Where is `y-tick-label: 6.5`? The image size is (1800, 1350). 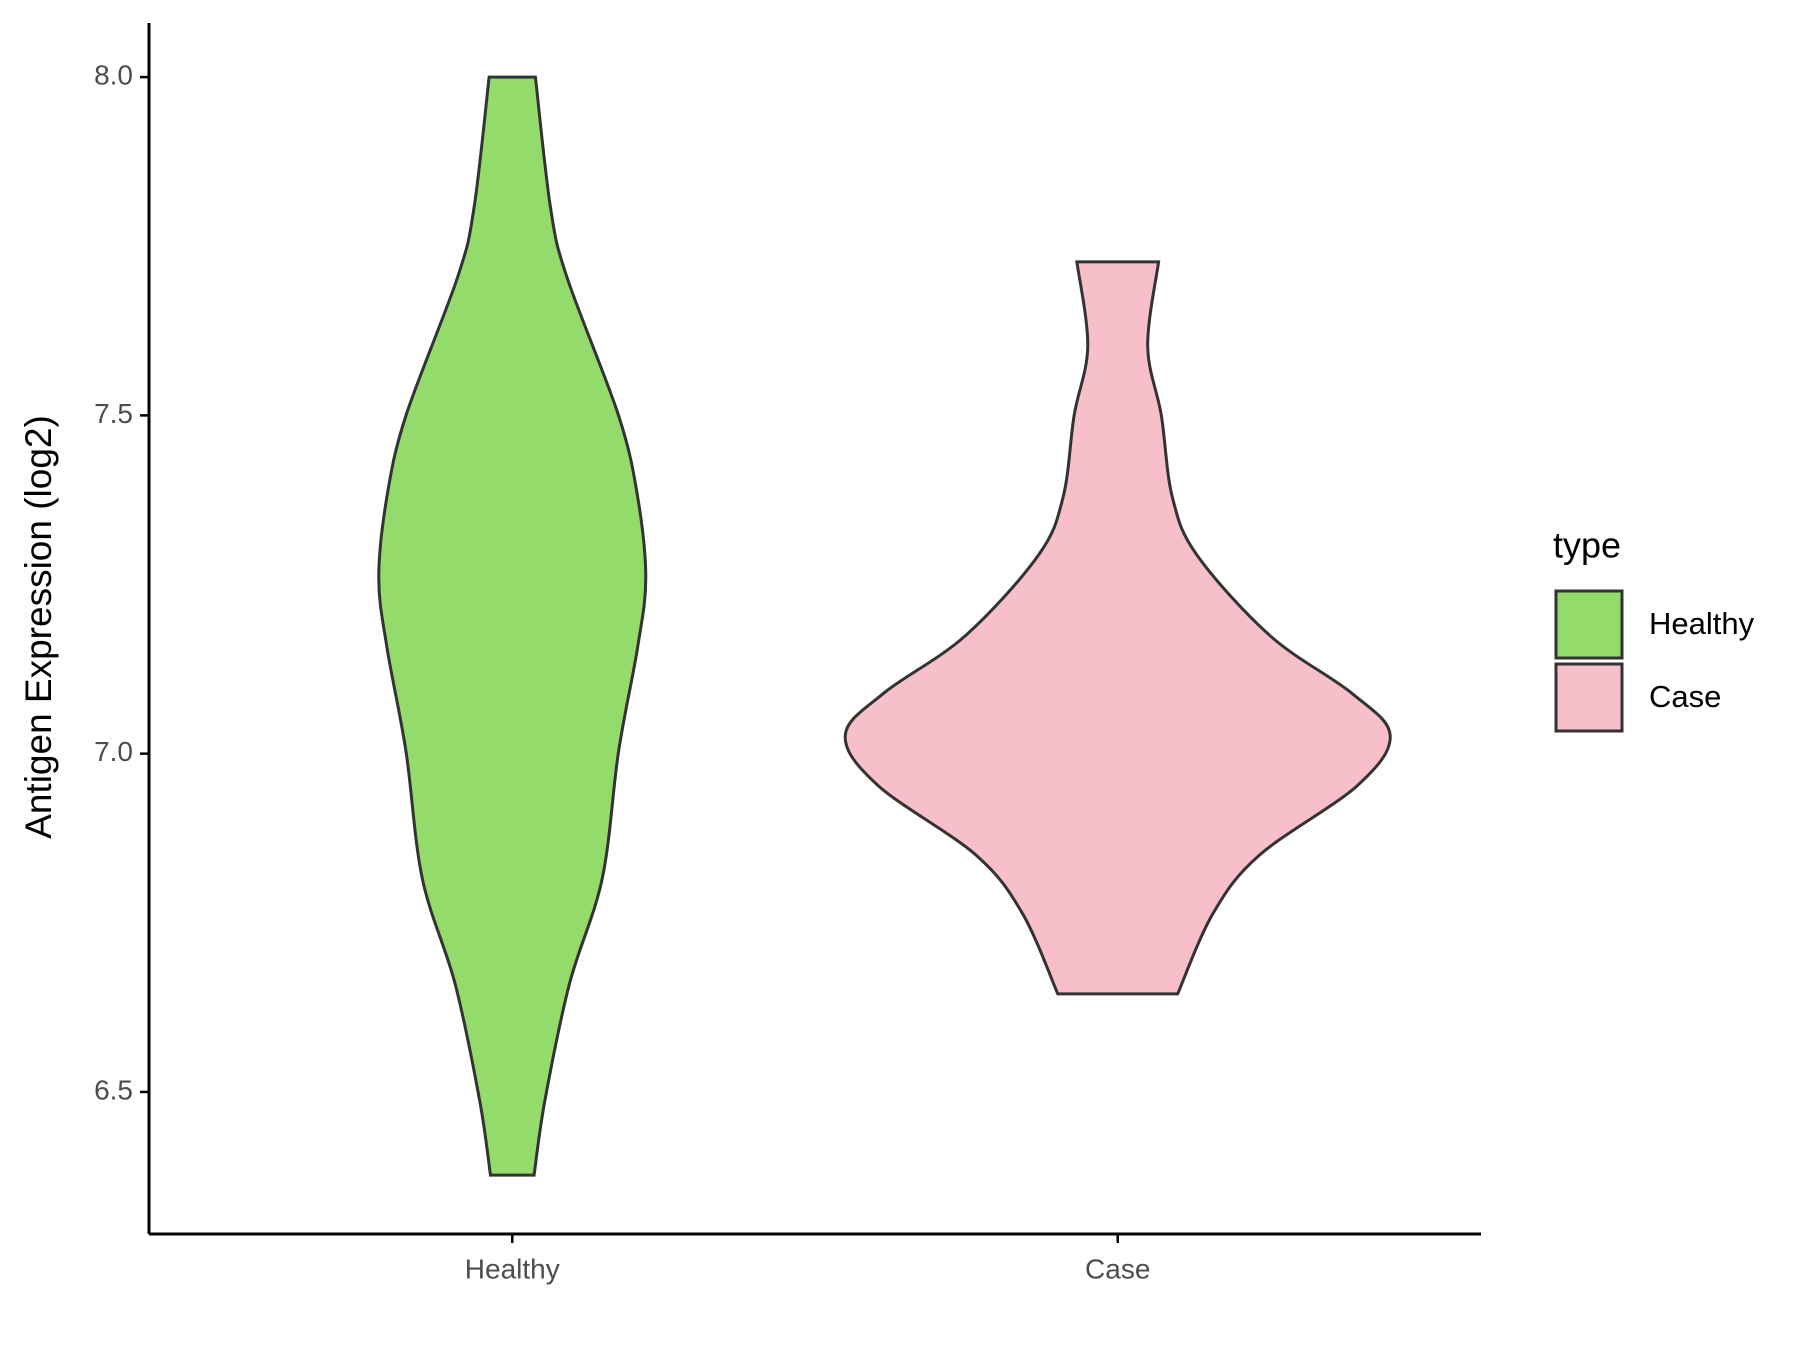
y-tick-label: 6.5 is located at coordinates (113, 1089).